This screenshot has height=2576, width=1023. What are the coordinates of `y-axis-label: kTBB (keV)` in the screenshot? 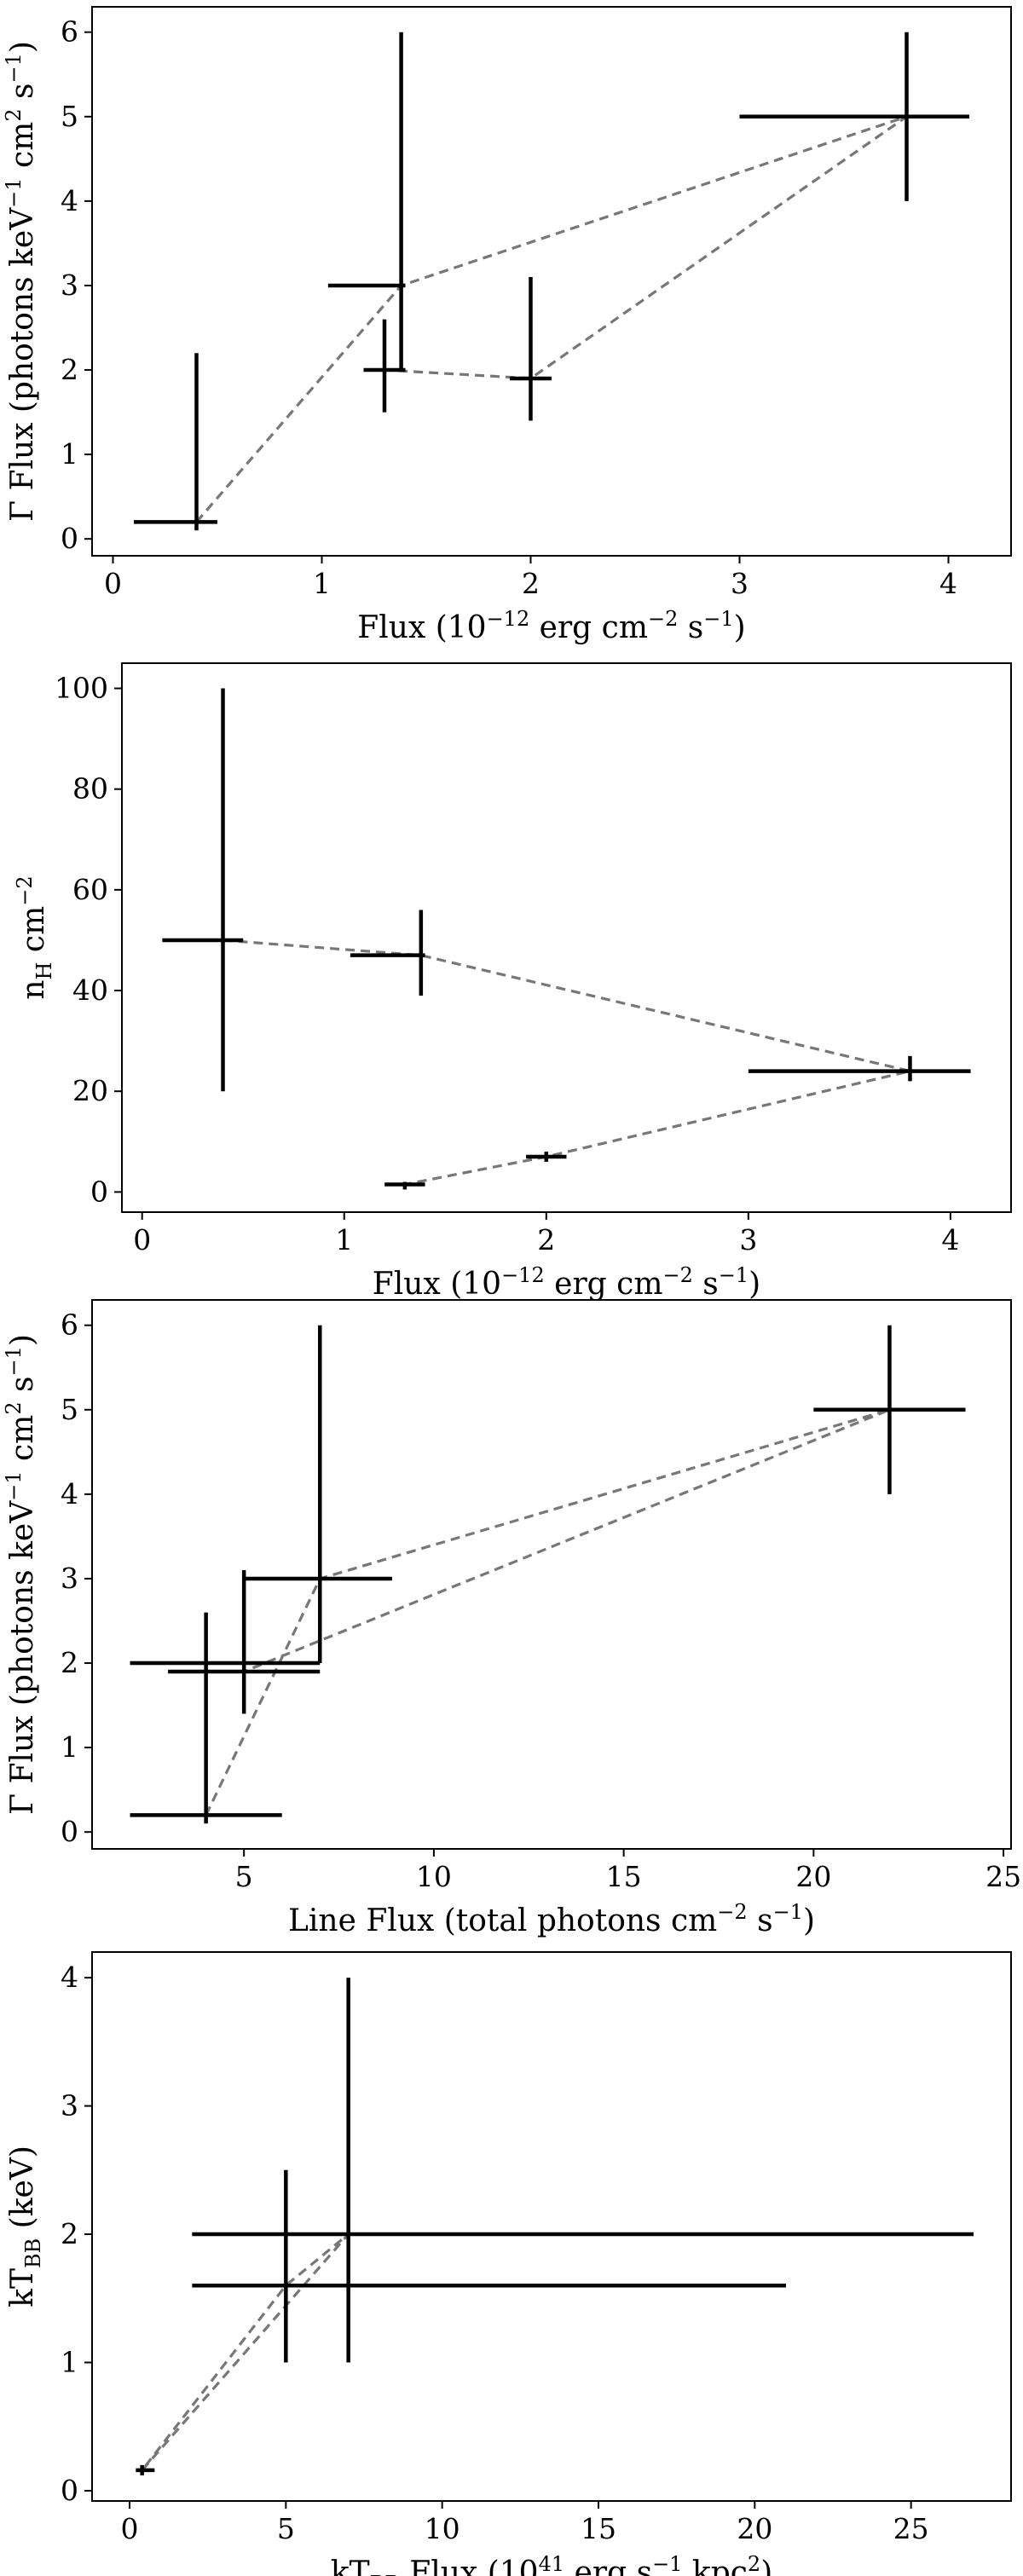 It's located at (25, 2226).